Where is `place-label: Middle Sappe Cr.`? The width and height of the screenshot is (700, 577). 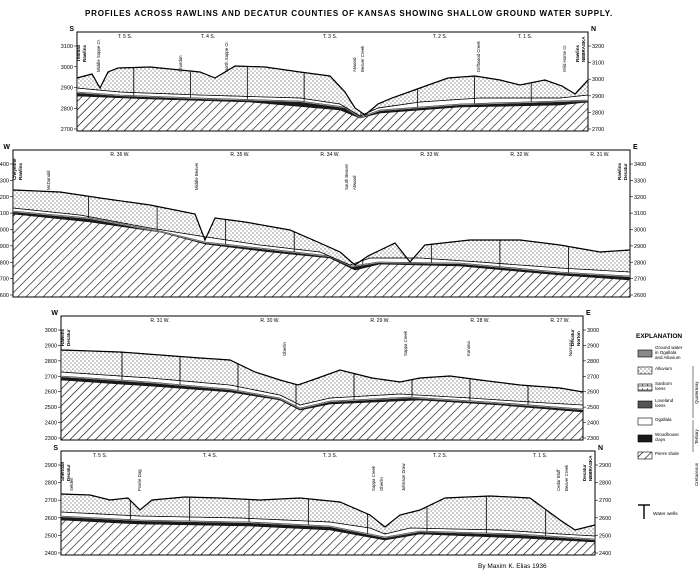
place-label: Middle Sappe Cr. is located at coordinates (98, 55).